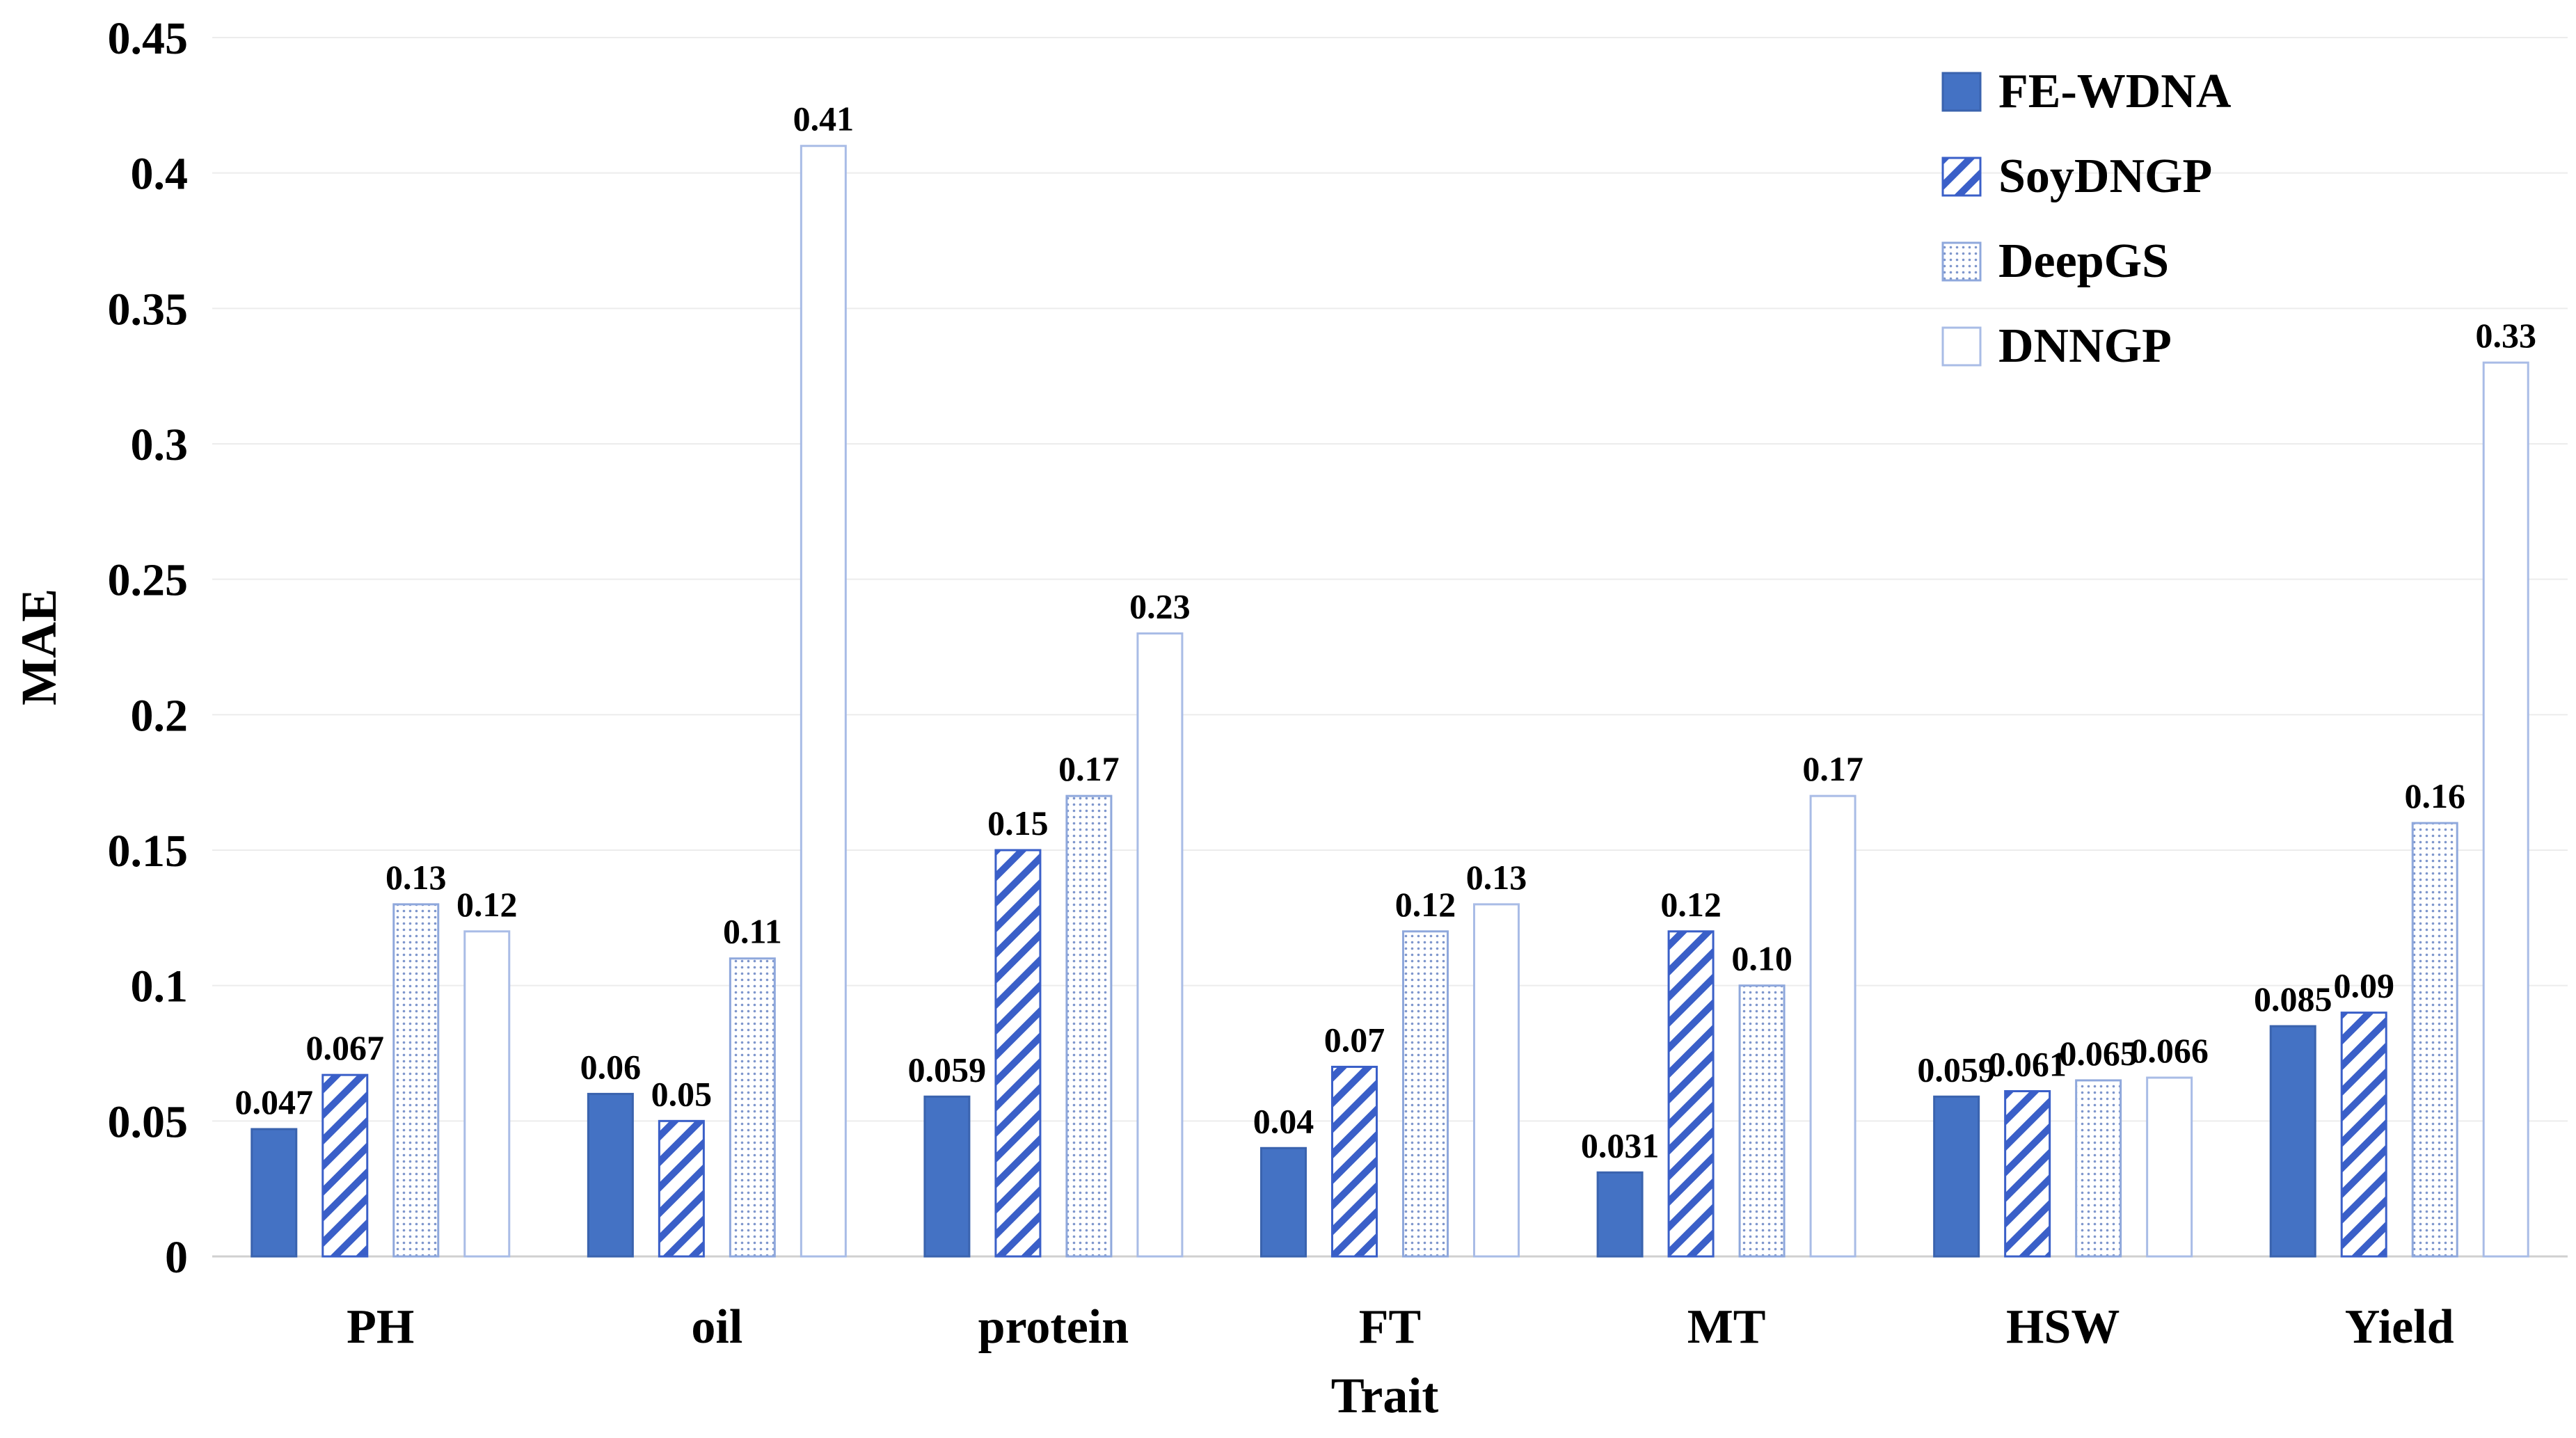  What do you see at coordinates (2363, 1135) in the screenshot?
I see `bar-soydngp-yield` at bounding box center [2363, 1135].